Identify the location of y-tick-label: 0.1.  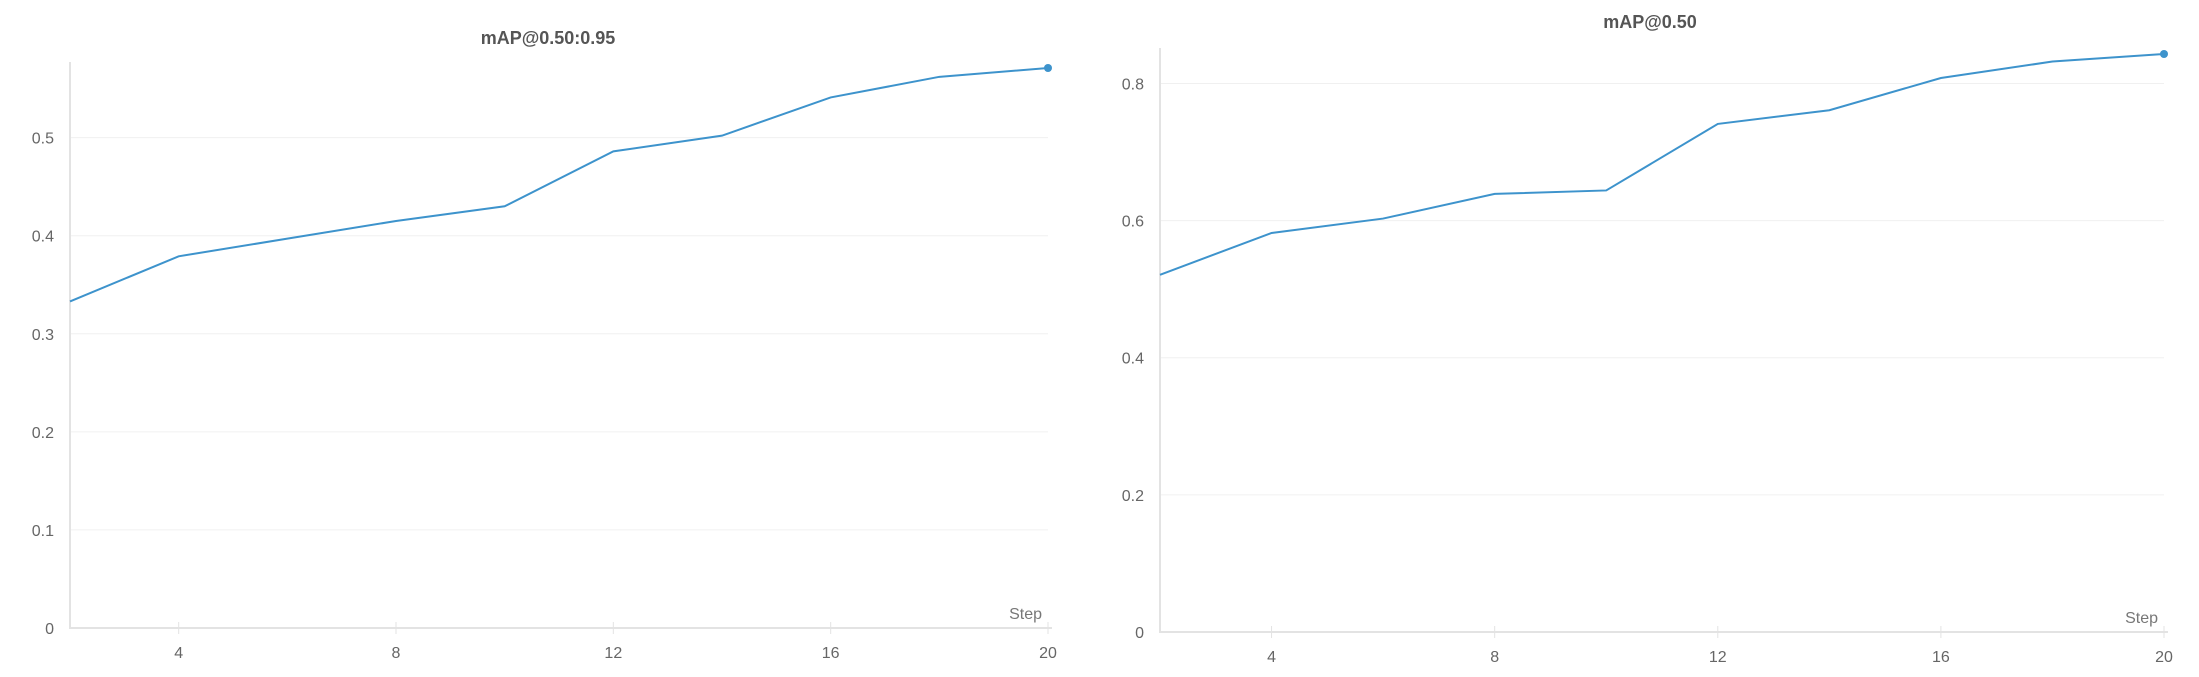
(43, 531).